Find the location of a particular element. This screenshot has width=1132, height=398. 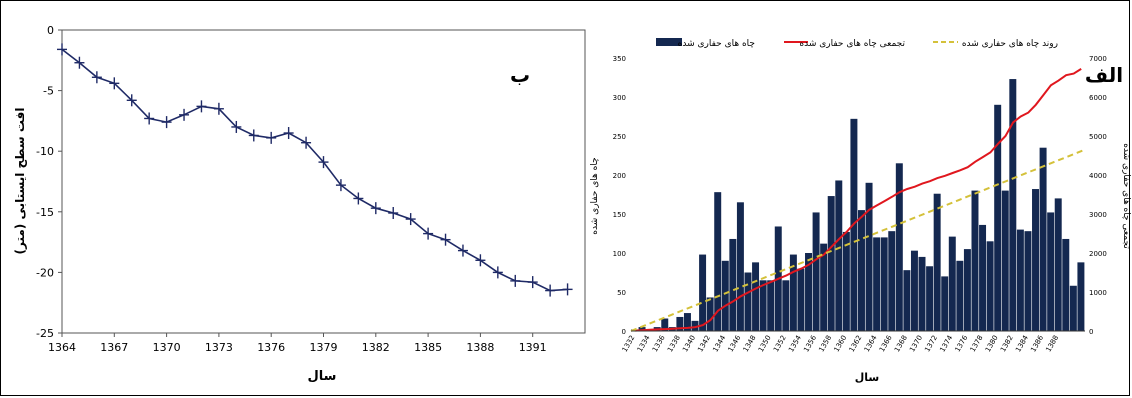

left-x-tick-label: 1370 is located at coordinates (167, 347).